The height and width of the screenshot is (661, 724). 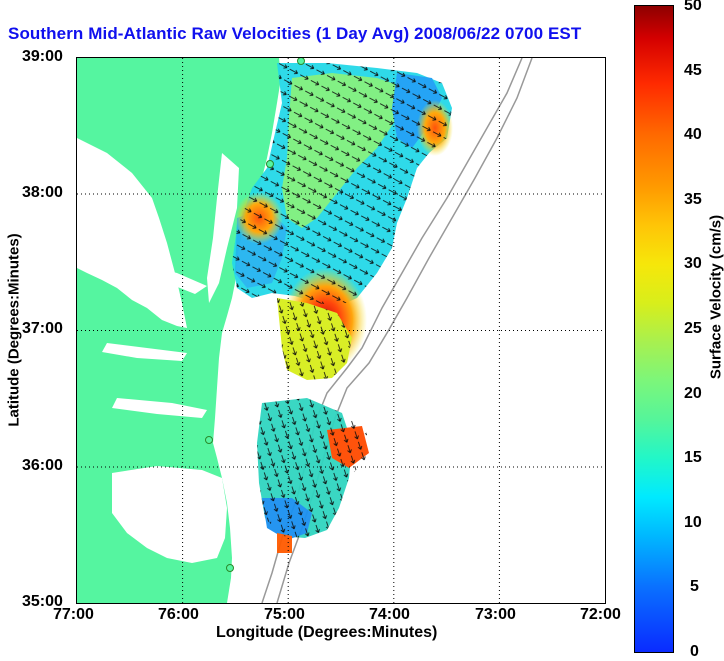 I want to click on y-tick-39: 39:00, so click(x=42, y=57).